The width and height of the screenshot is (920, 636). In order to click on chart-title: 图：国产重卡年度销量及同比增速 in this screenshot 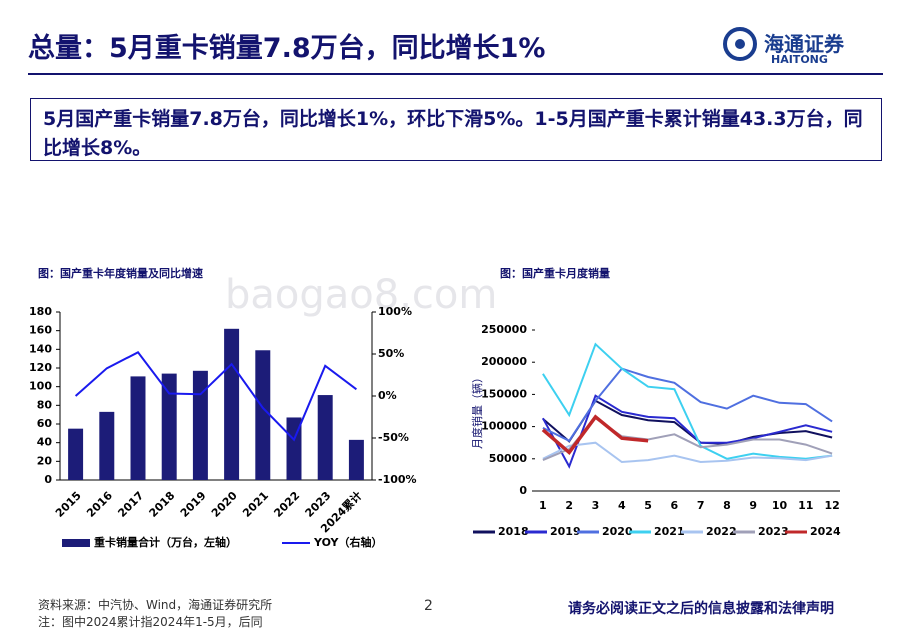, I will do `click(120, 273)`.